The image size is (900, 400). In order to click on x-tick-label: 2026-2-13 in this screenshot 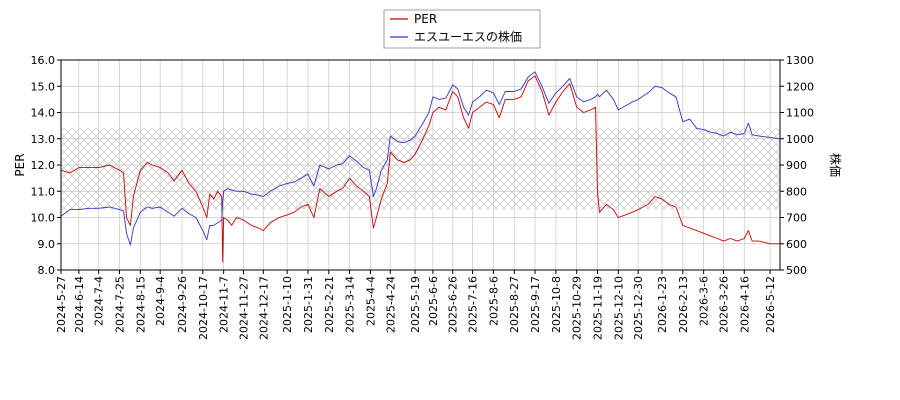, I will do `click(683, 304)`.